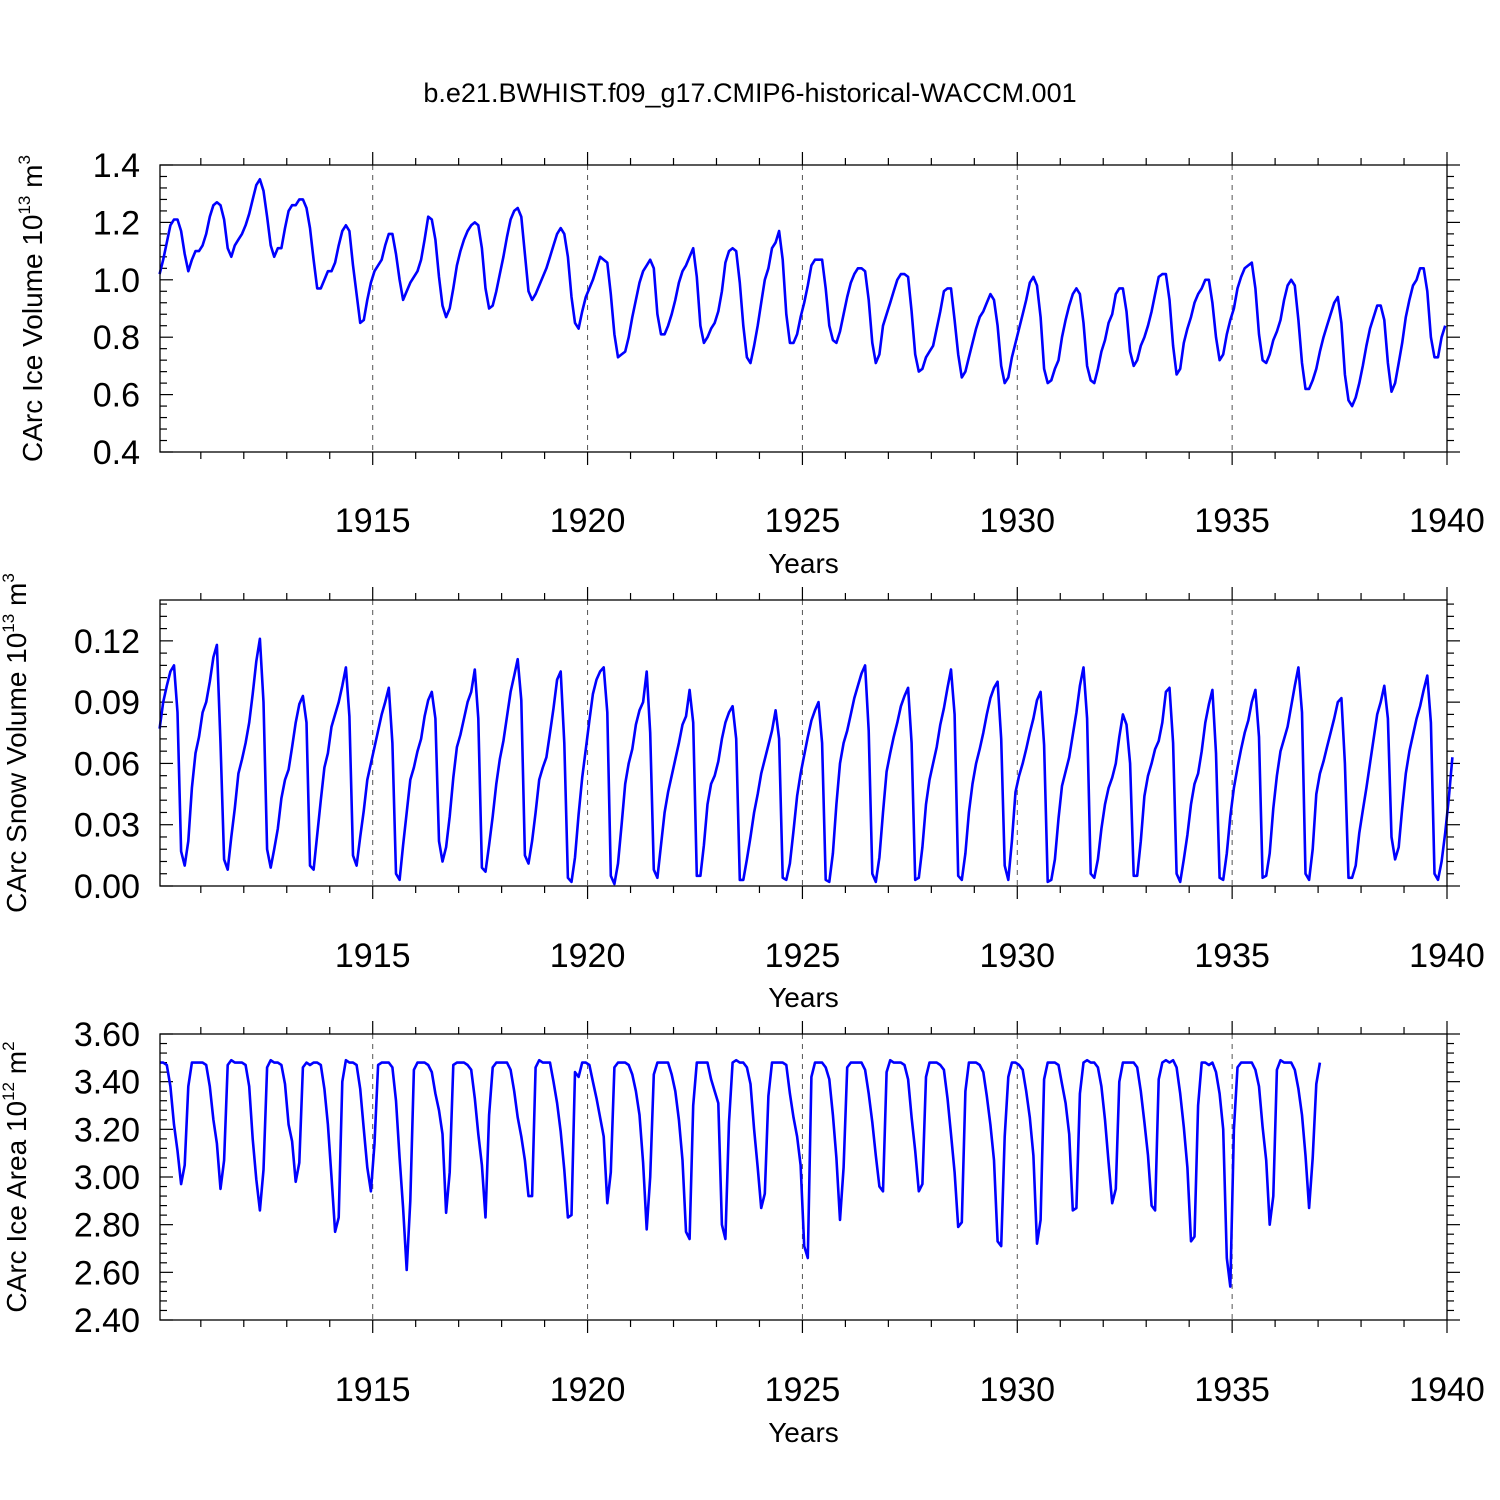 This screenshot has height=1500, width=1500. What do you see at coordinates (107, 642) in the screenshot?
I see `y-tick-label: 0.12` at bounding box center [107, 642].